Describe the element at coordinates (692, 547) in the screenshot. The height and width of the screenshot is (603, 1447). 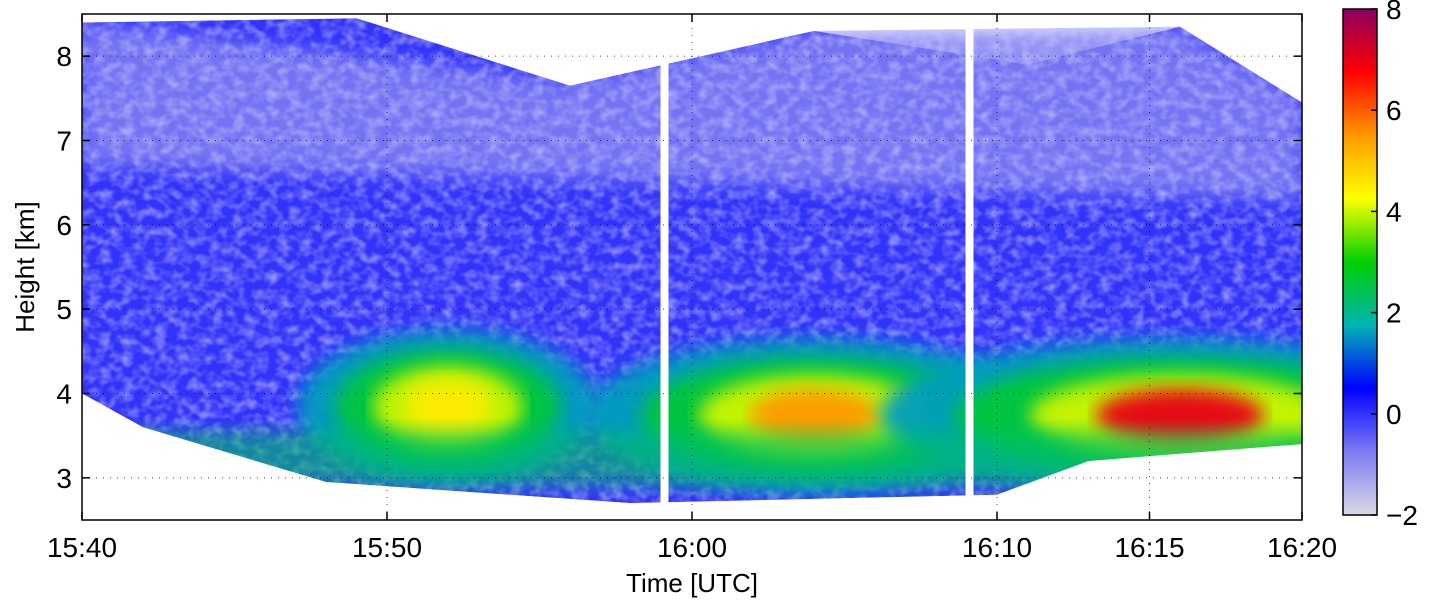
I see `x-tick-label-3: 16:00` at that location.